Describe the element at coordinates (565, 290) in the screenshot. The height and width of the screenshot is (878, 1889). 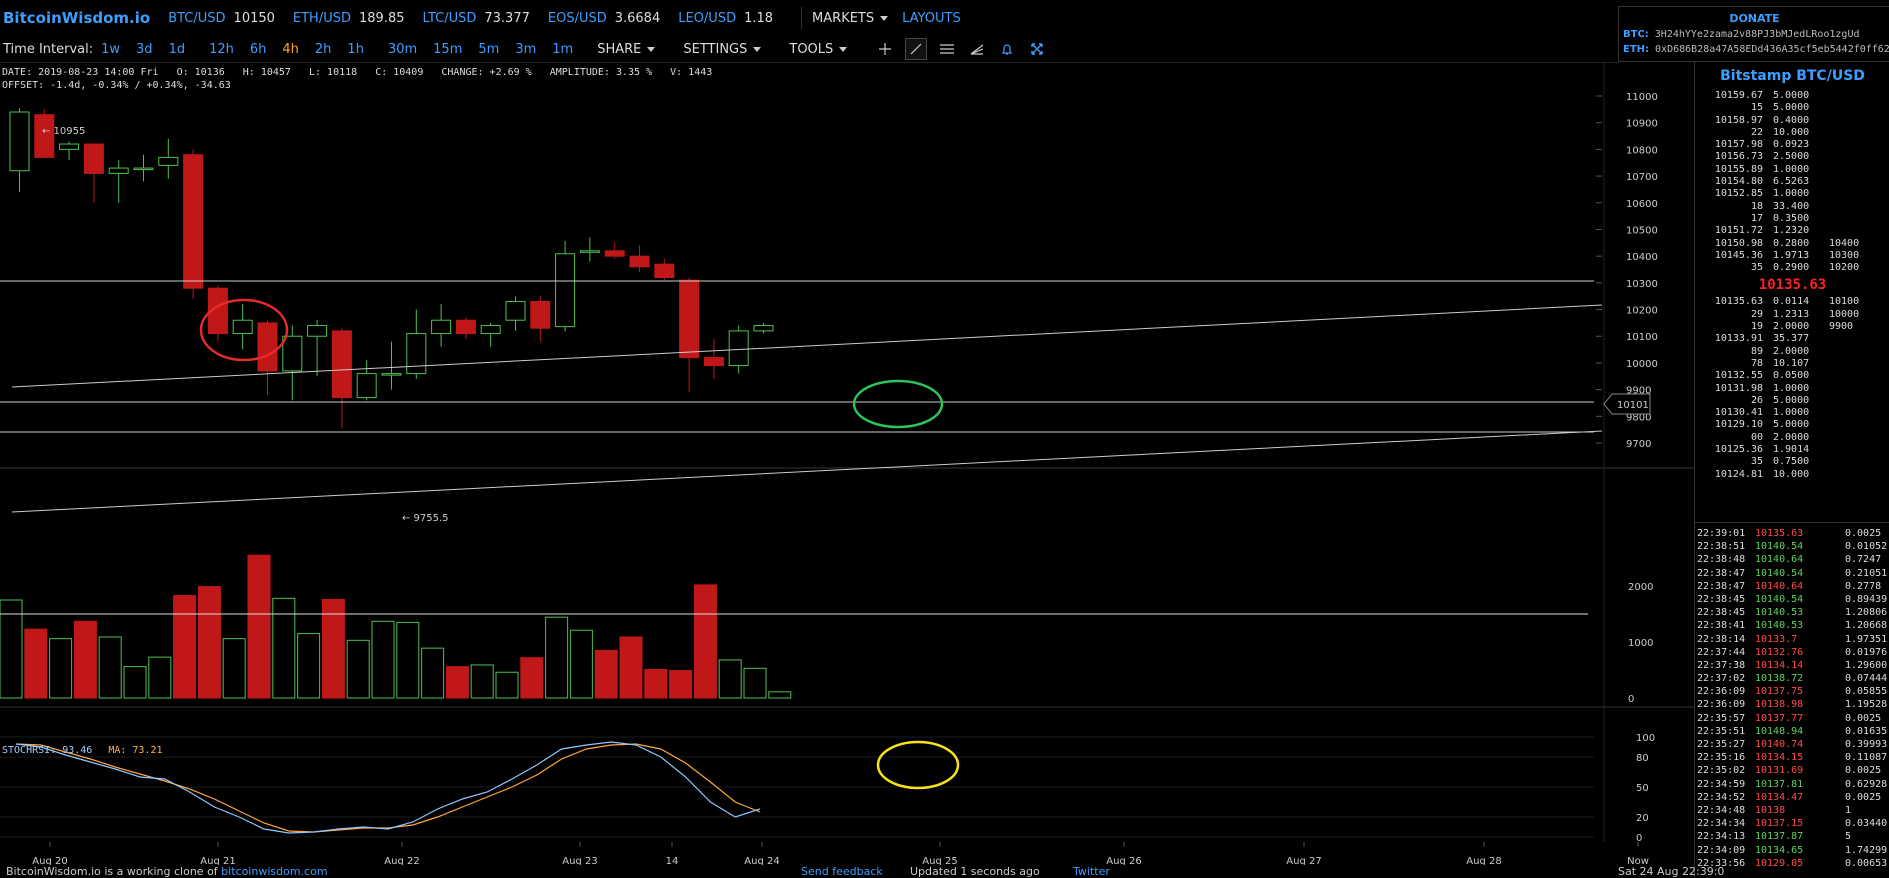
I see `candle-body` at that location.